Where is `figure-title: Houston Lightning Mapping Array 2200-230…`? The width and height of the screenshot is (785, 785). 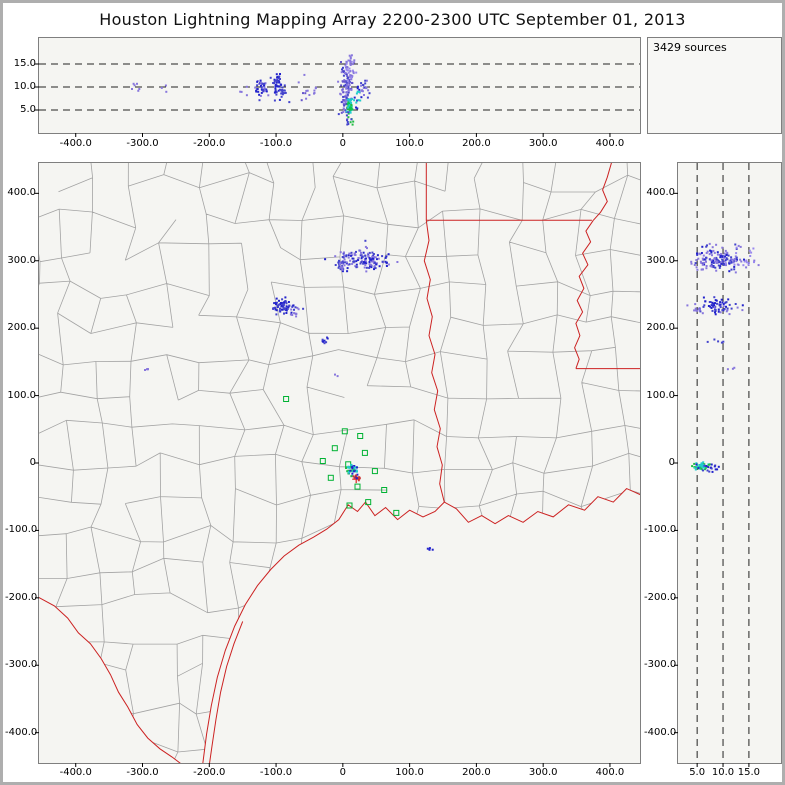 figure-title: Houston Lightning Mapping Array 2200-230… is located at coordinates (392, 19).